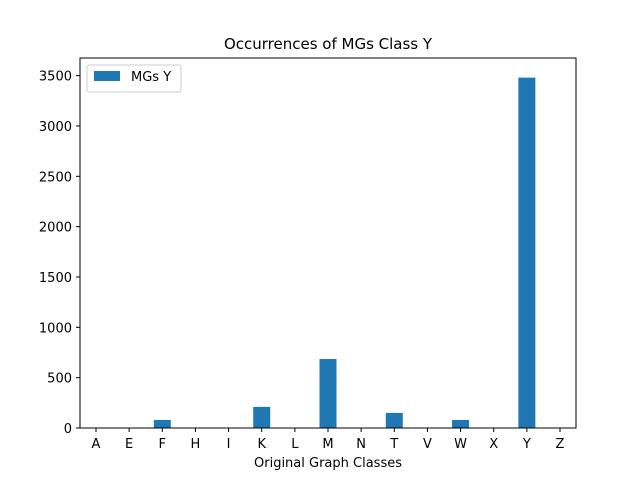  Describe the element at coordinates (526, 444) in the screenshot. I see `x-tick-label: Y` at that location.